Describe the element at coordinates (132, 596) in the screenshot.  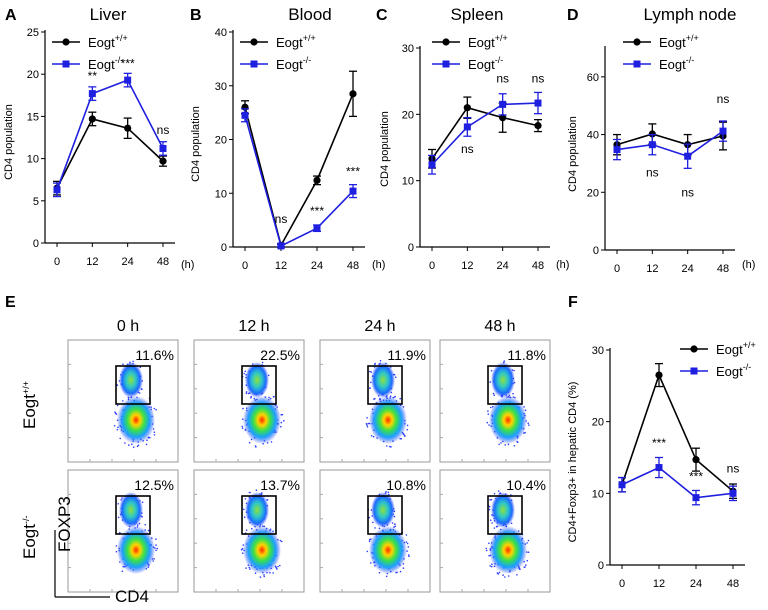
I see `cd4-axis-label: CD4` at that location.